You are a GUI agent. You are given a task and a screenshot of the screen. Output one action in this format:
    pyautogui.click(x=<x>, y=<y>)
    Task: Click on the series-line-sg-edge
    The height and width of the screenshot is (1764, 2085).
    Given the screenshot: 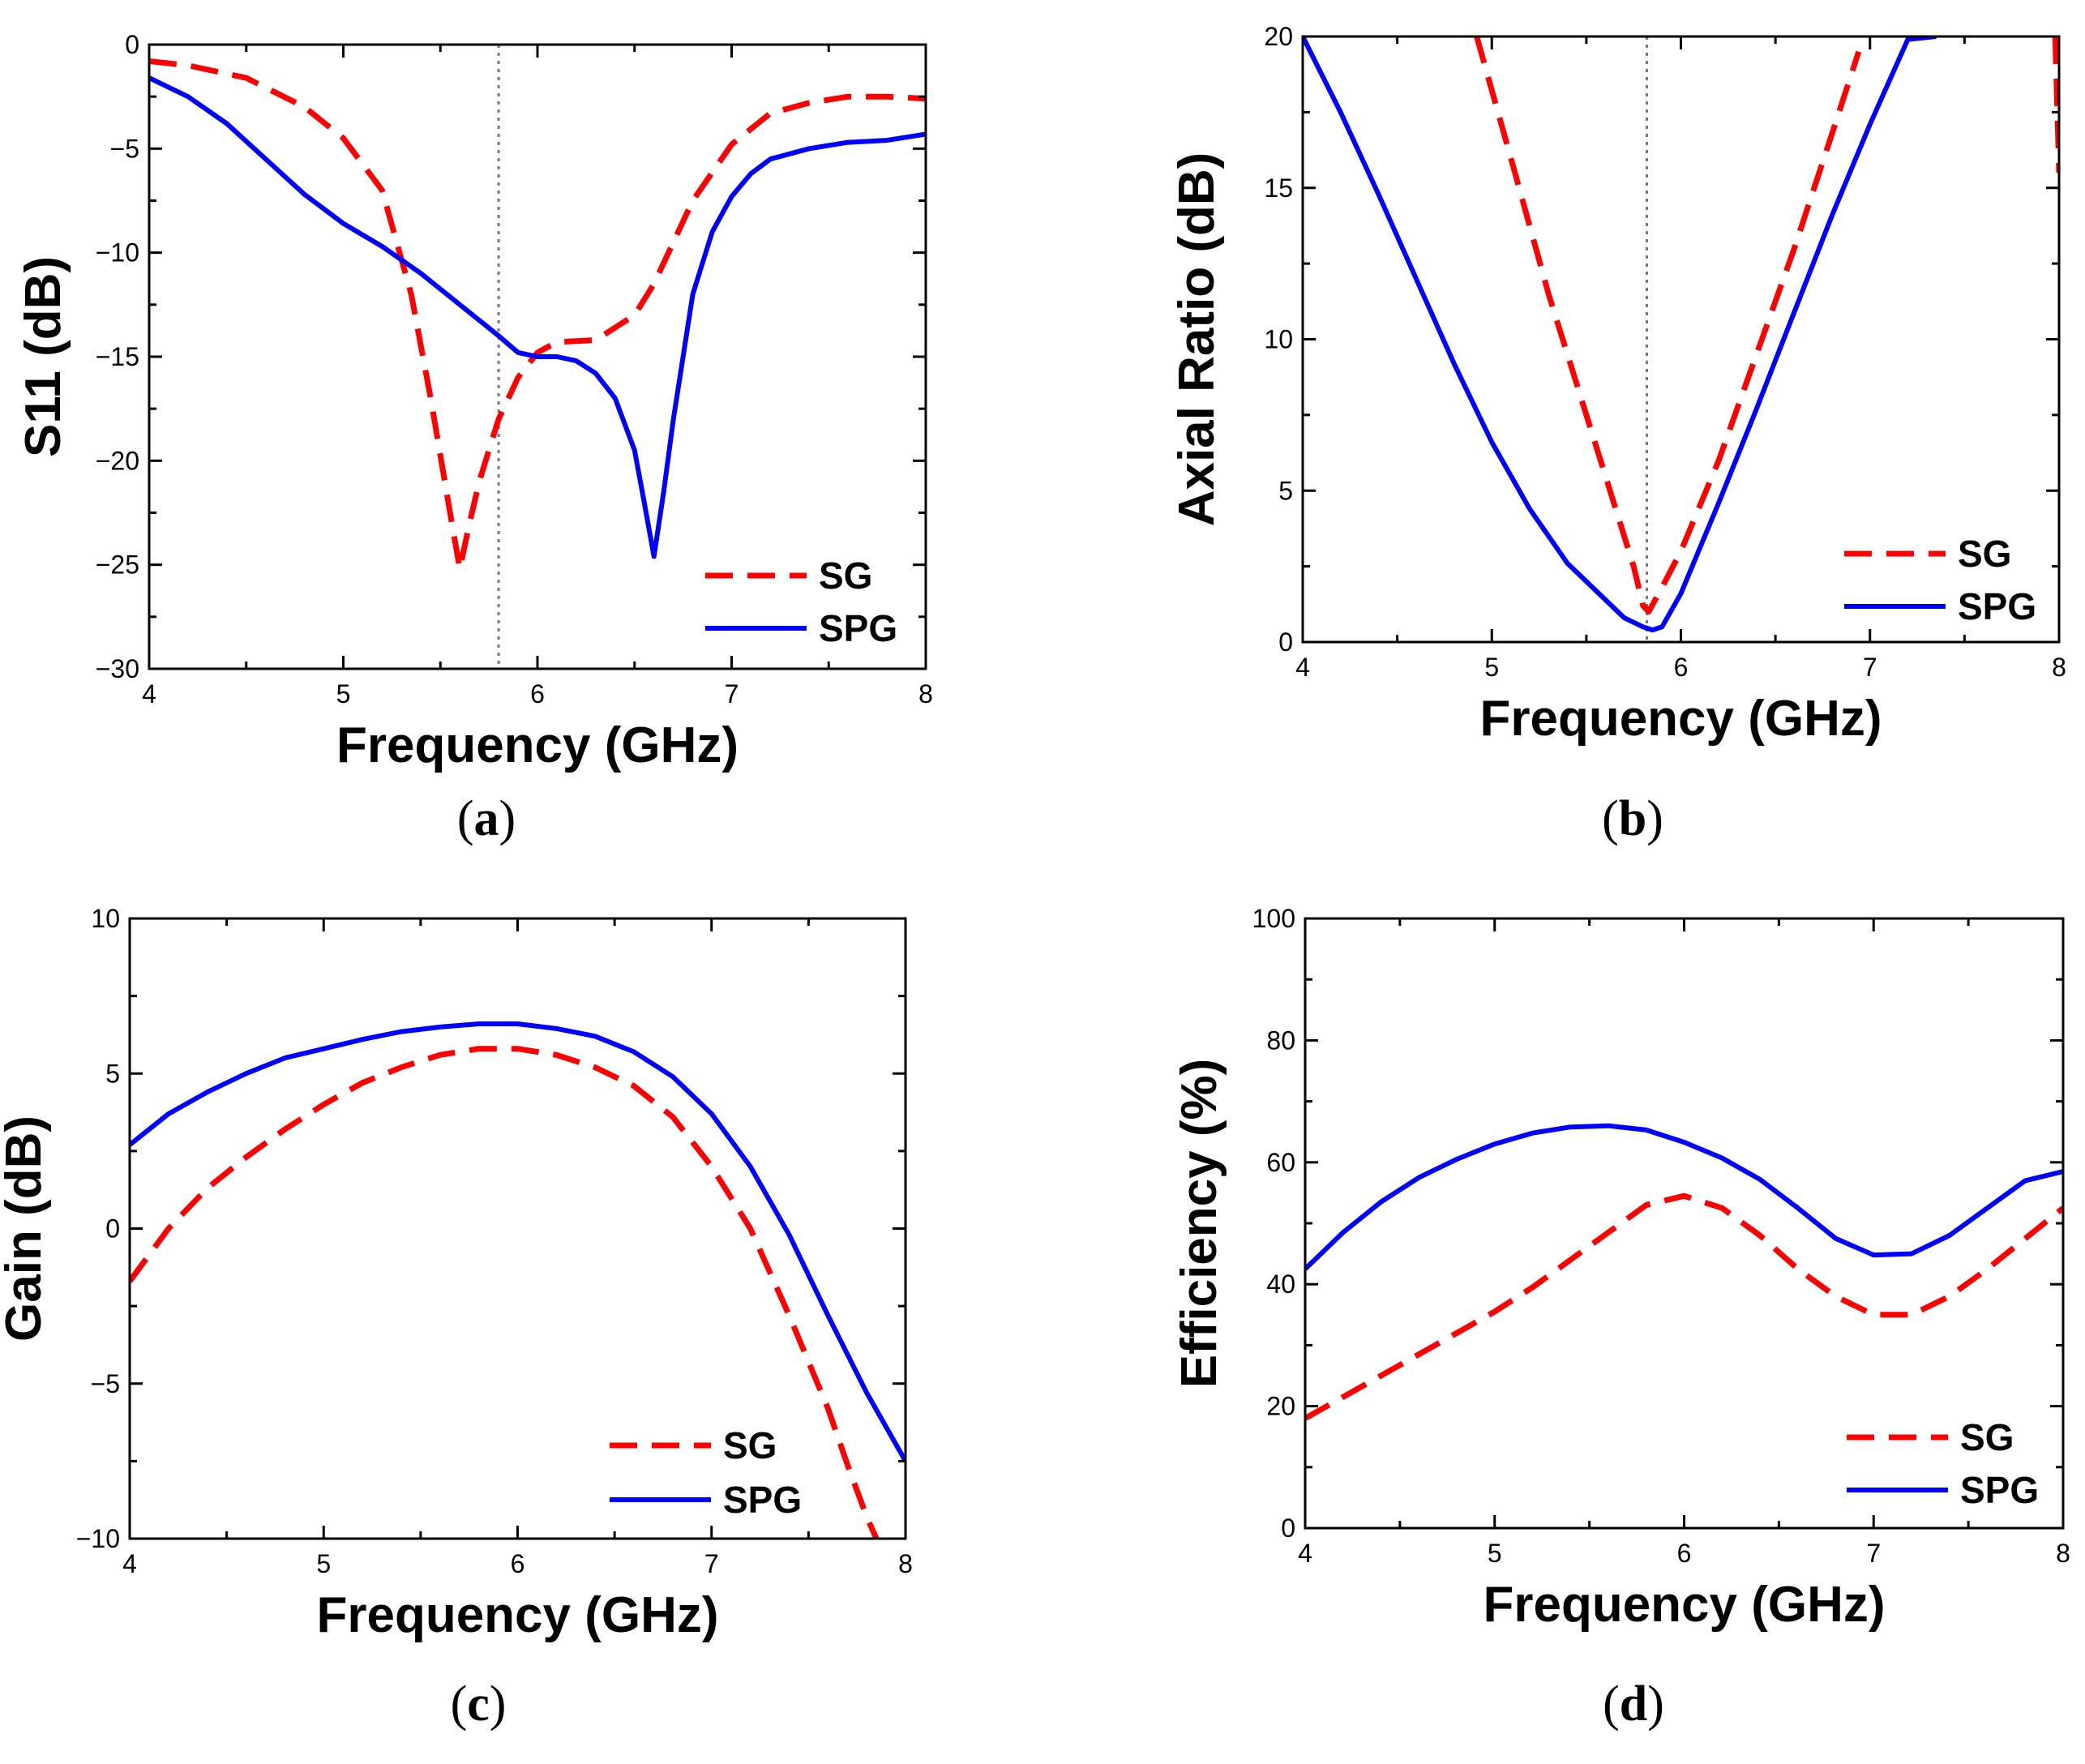 What is the action you would take?
    pyautogui.click(x=2055, y=104)
    